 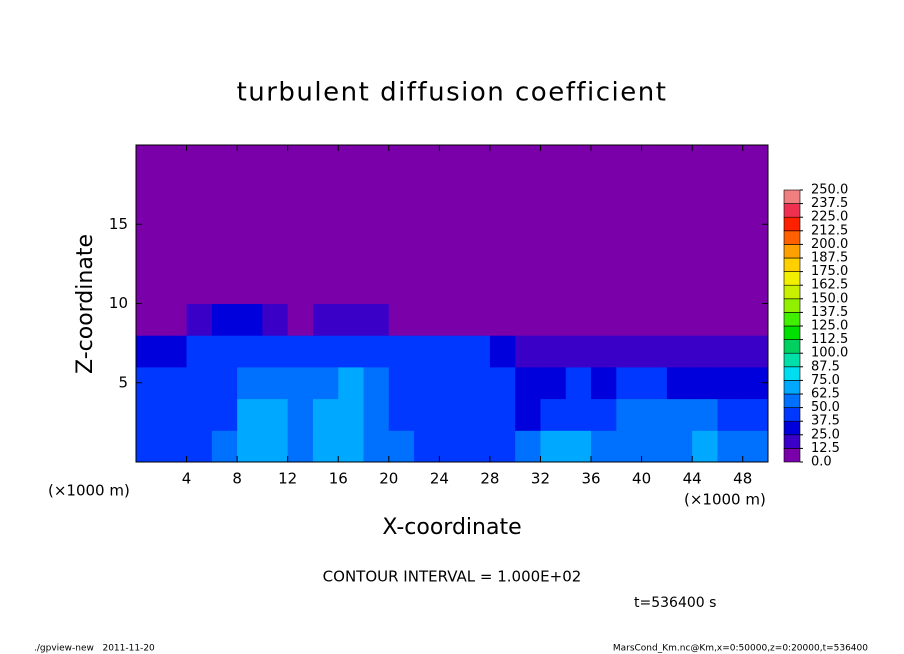 I want to click on x-axis-label: X-coordinate, so click(x=451, y=527).